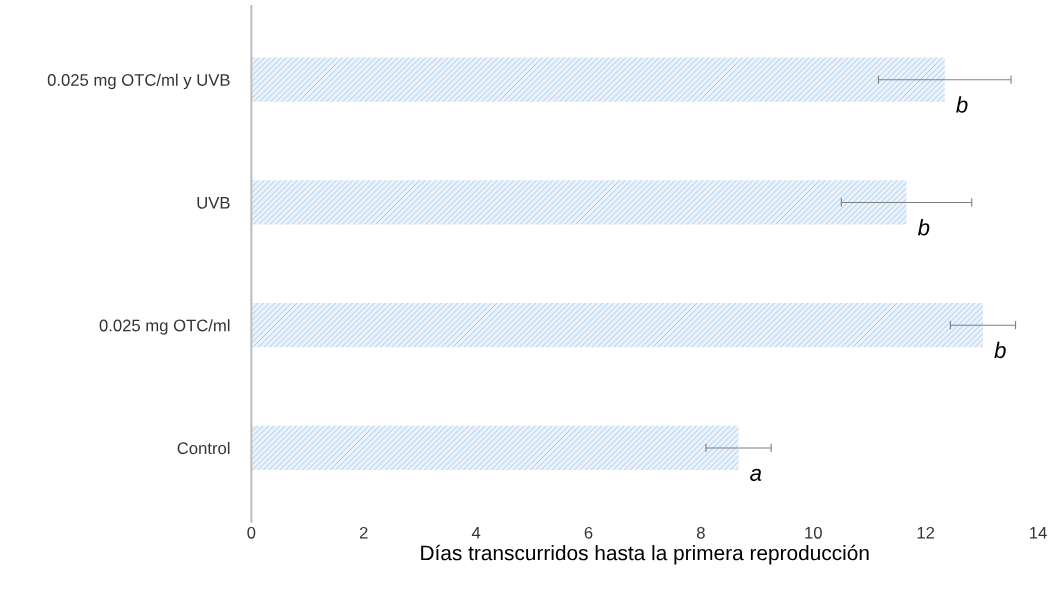 The height and width of the screenshot is (603, 1056). I want to click on x-tick-label: 8, so click(700, 532).